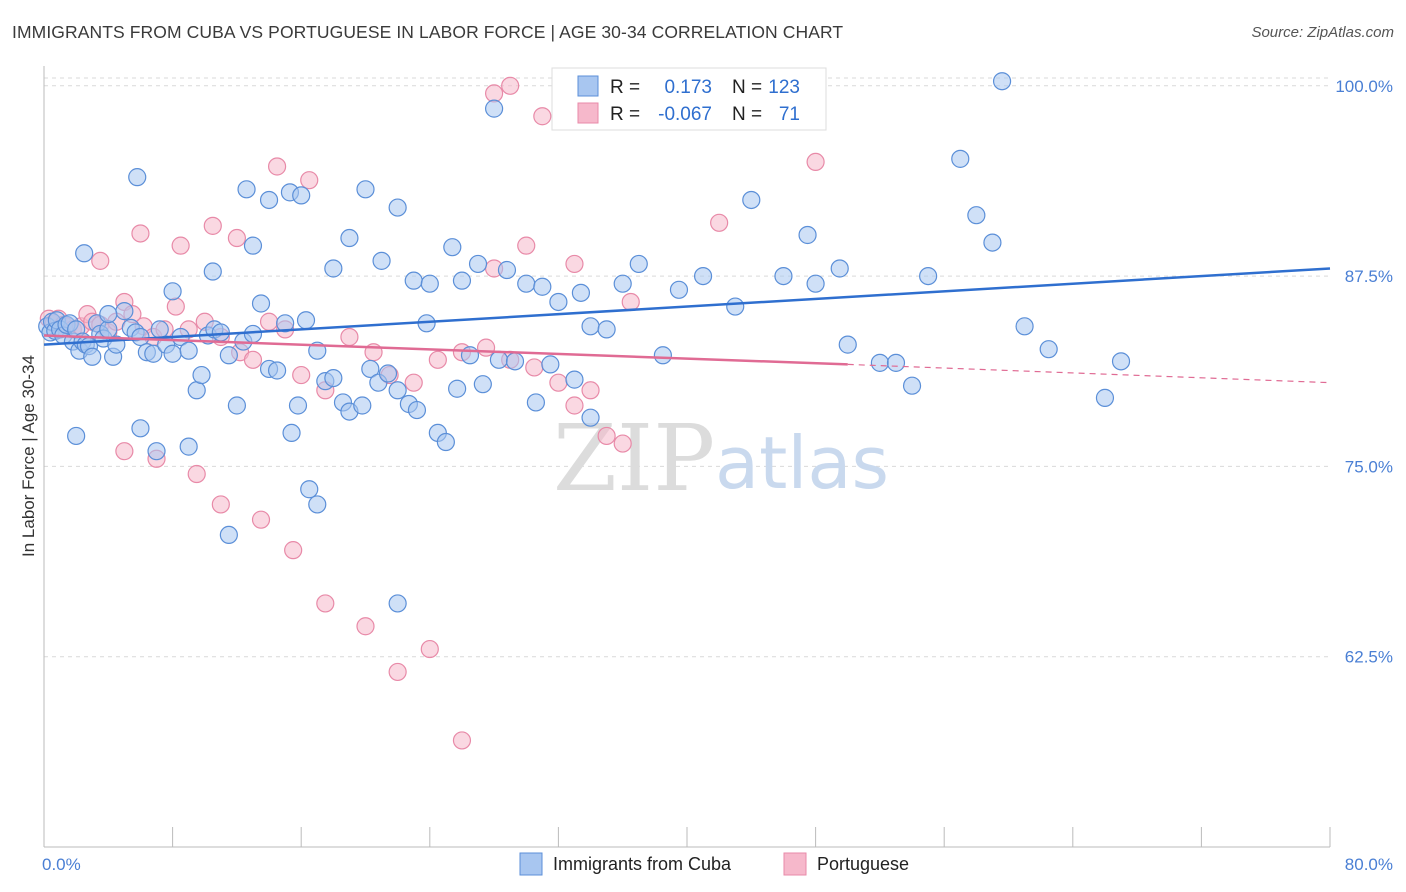  Describe the element at coordinates (747, 114) in the screenshot. I see `legend-n-label-portuguese: N =` at that location.